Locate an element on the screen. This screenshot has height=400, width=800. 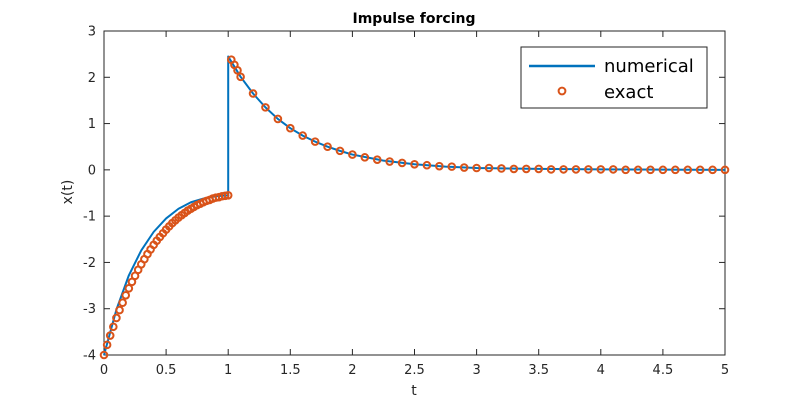
x-tick-label: 4 is located at coordinates (601, 370).